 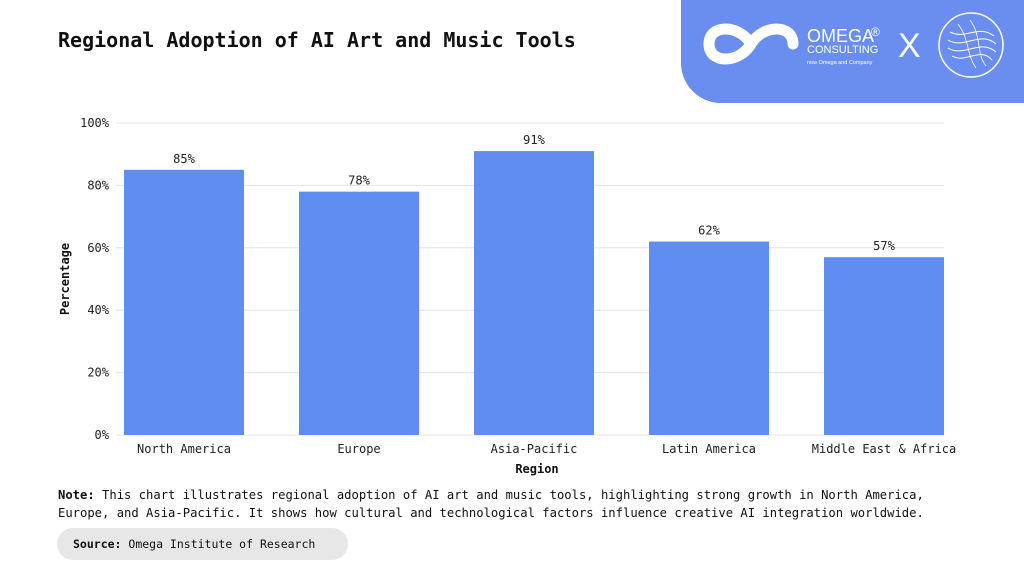 What do you see at coordinates (536, 469) in the screenshot?
I see `x-axis-title: Region` at bounding box center [536, 469].